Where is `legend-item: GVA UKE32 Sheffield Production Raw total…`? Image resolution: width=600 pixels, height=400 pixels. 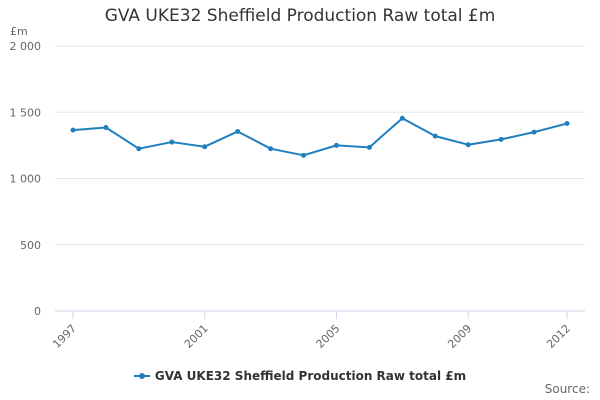
legend-item: GVA UKE32 Sheffield Production Raw total… is located at coordinates (300, 376).